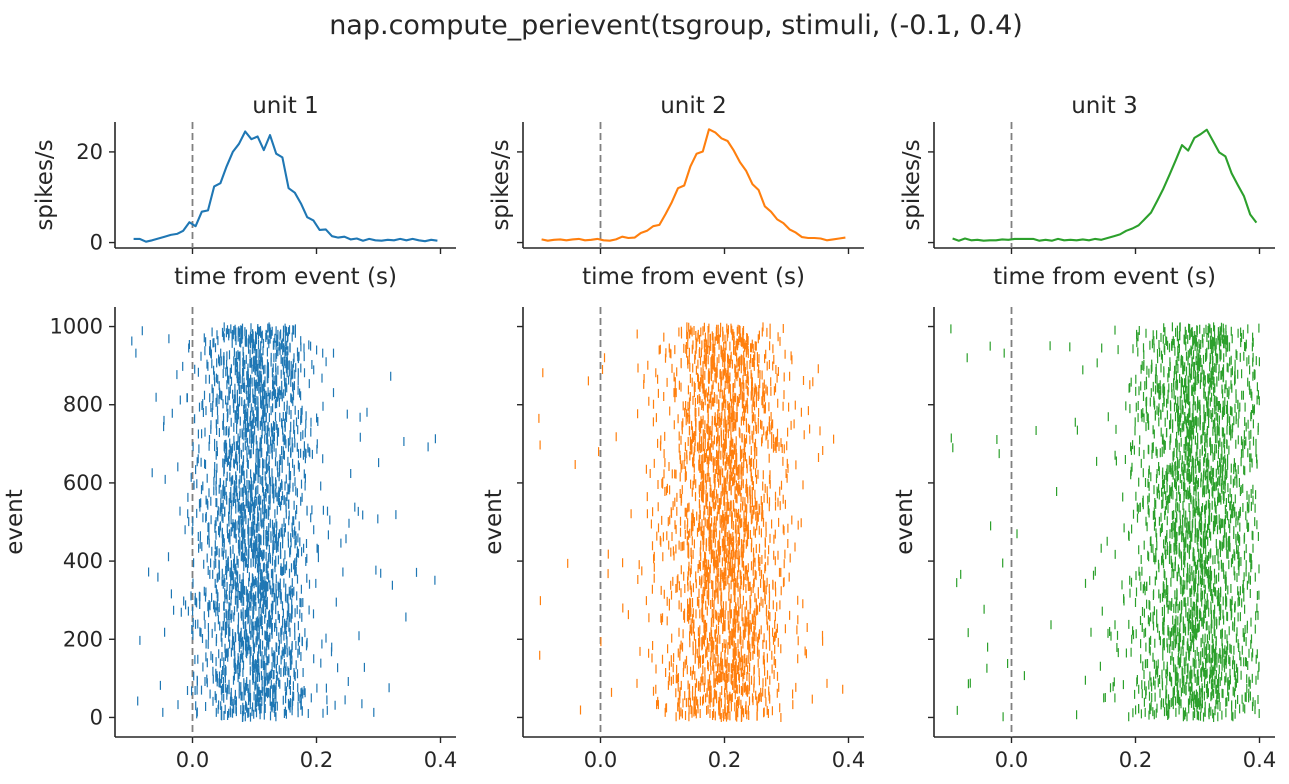 This screenshot has height=784, width=1289. I want to click on y-tick-label: 200, so click(83, 639).